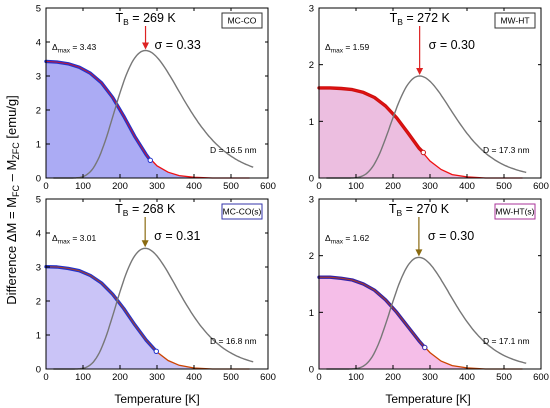 This screenshot has width=550, height=408. Describe the element at coordinates (38, 43) in the screenshot. I see `y-tick-label: 4` at that location.